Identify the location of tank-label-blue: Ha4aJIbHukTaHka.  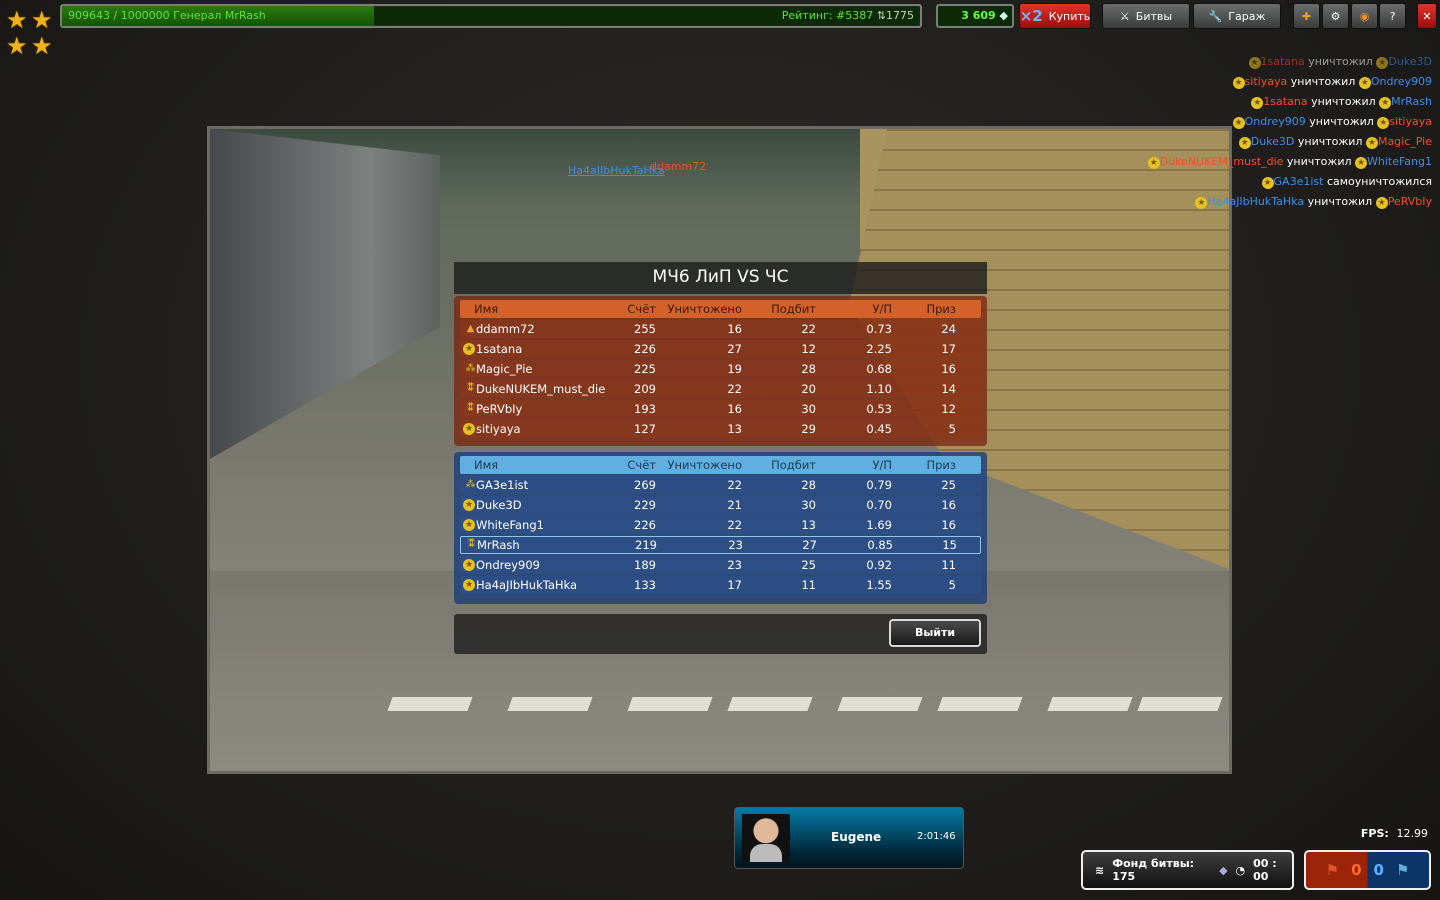
(616, 170).